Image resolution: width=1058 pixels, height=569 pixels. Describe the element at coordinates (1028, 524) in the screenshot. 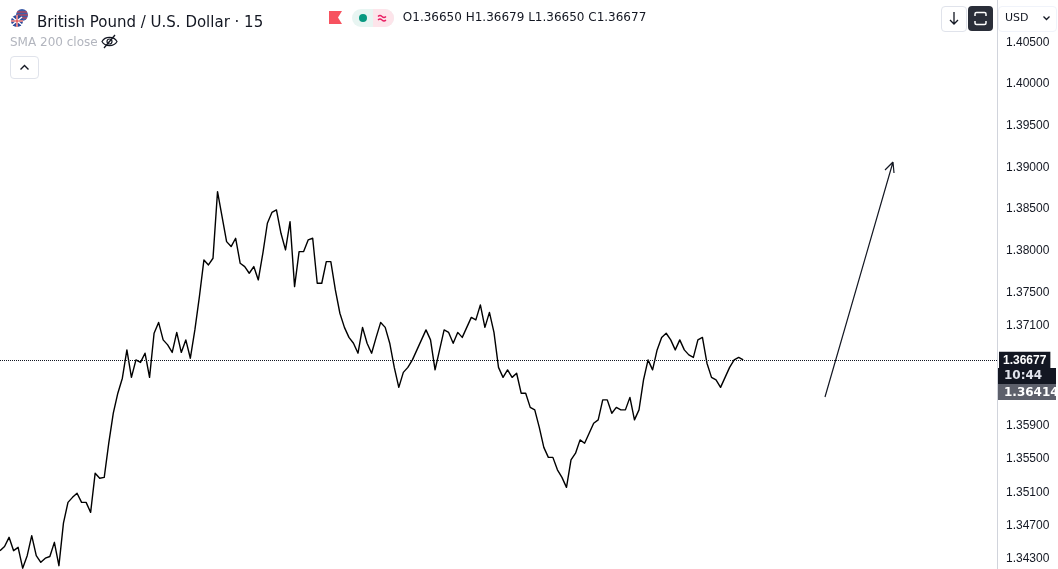

I see `y-tick-label: 1.34700` at that location.